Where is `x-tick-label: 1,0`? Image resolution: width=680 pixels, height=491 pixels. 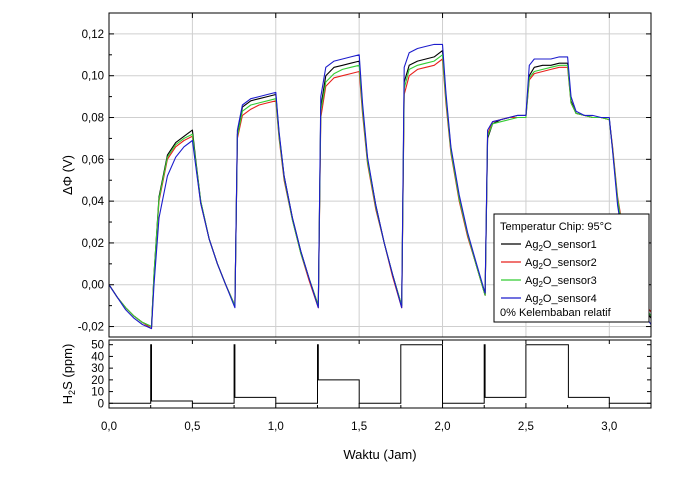 x-tick-label: 1,0 is located at coordinates (276, 427).